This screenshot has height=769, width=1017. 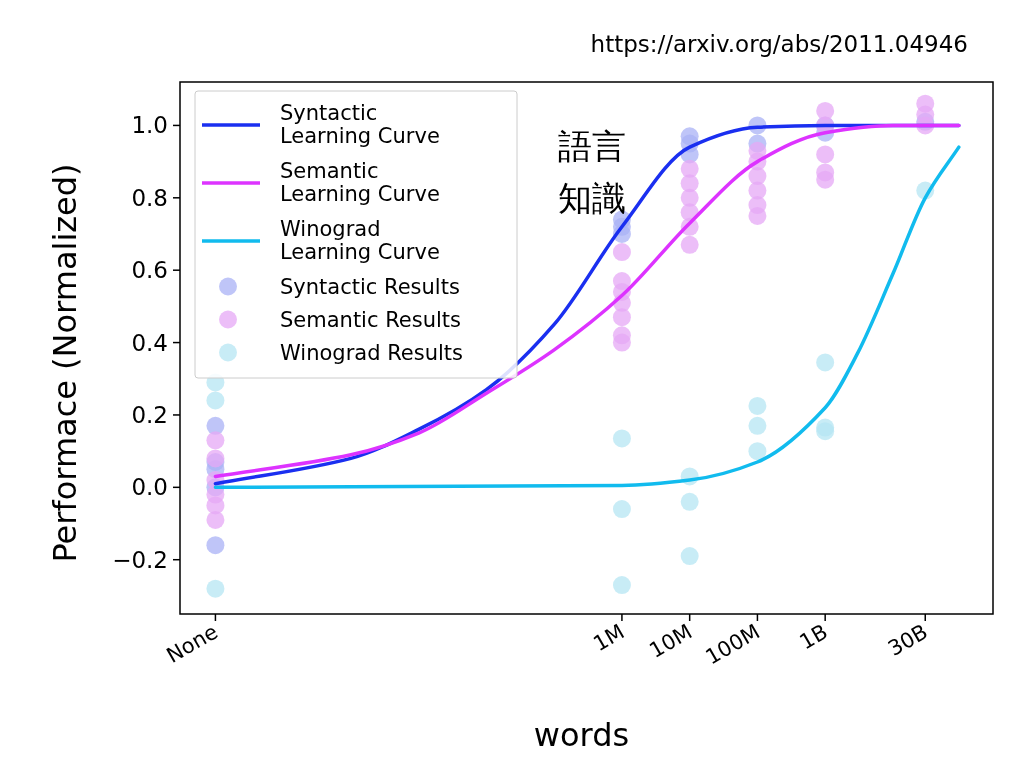 I want to click on x-tick-label: 30B, so click(x=908, y=640).